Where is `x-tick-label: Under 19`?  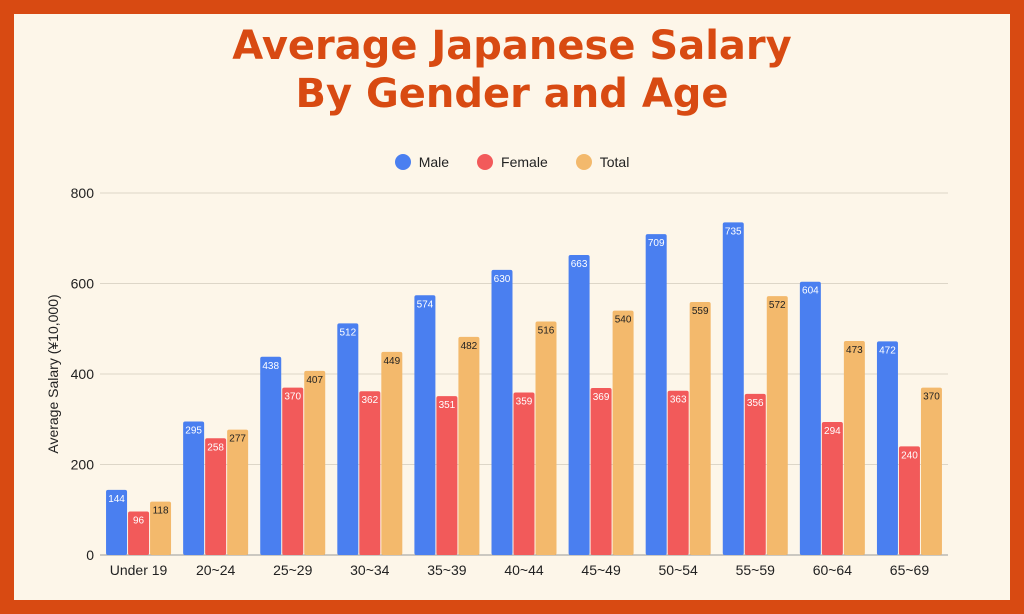
x-tick-label: Under 19 is located at coordinates (139, 570).